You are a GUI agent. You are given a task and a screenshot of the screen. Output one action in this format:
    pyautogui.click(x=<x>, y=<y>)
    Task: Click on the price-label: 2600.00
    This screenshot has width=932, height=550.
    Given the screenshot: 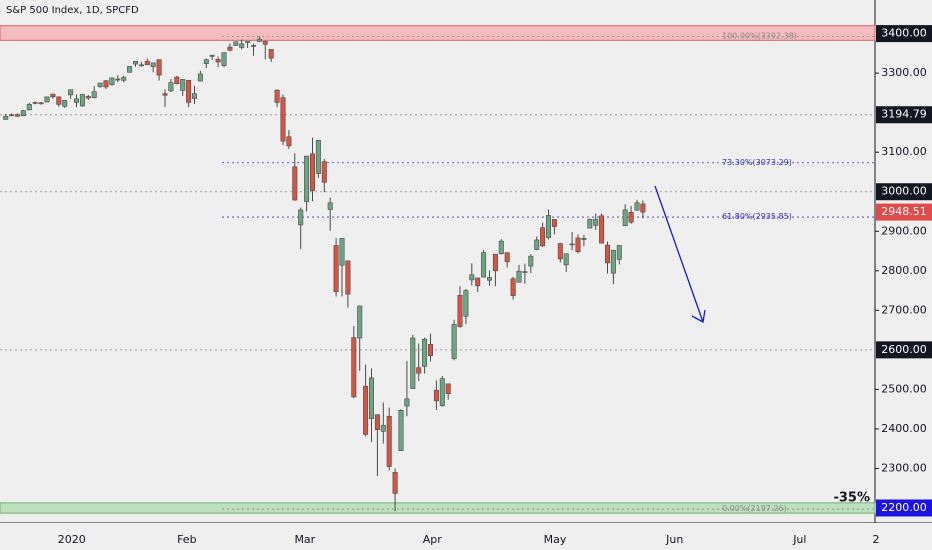 What is the action you would take?
    pyautogui.click(x=904, y=349)
    